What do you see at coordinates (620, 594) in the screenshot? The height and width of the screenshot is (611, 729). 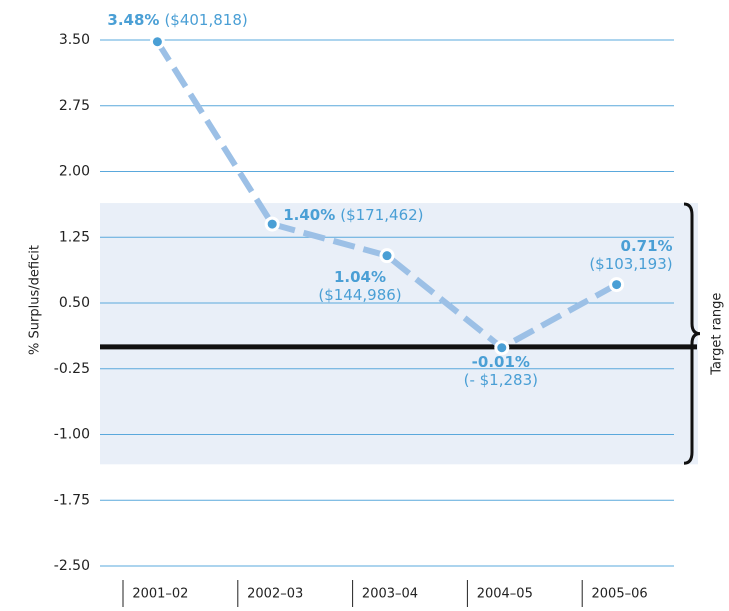 I see `x-tick-label: 2005–06` at bounding box center [620, 594].